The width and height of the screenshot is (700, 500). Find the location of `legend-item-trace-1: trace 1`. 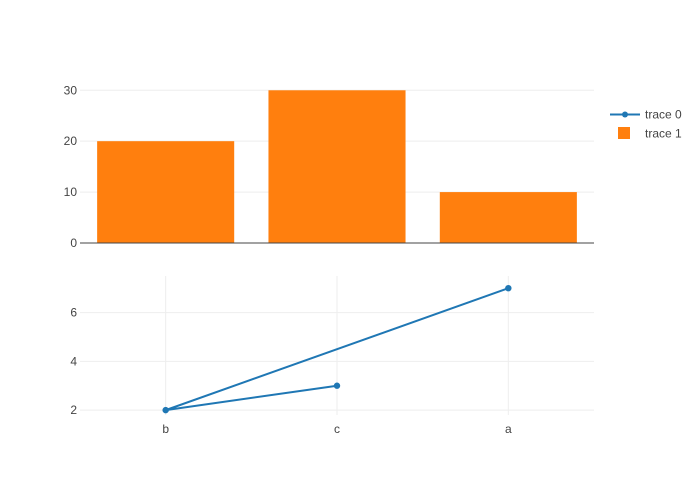

legend-item-trace-1: trace 1 is located at coordinates (650, 134).